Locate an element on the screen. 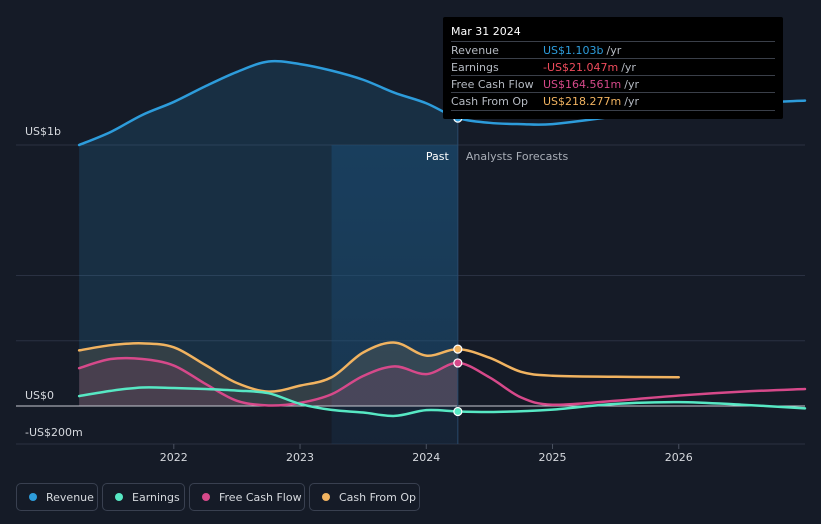 Image resolution: width=821 pixels, height=524 pixels. tooltip-value: US$218.277m is located at coordinates (582, 101).